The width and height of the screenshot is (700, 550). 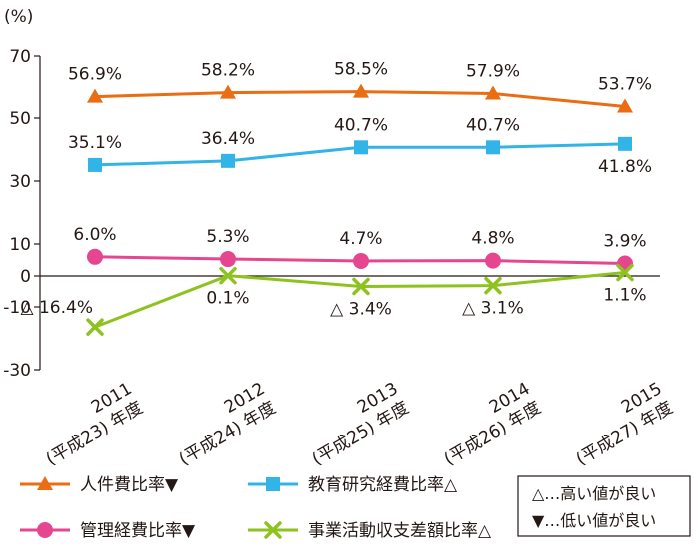 What do you see at coordinates (400, 531) in the screenshot?
I see `legend-label: 事業活動収支差額比率△` at bounding box center [400, 531].